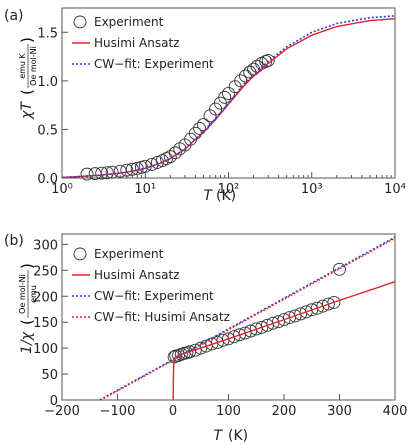 The image size is (411, 448). I want to click on y-axis-unit-numerator: emu K, so click(22, 65).